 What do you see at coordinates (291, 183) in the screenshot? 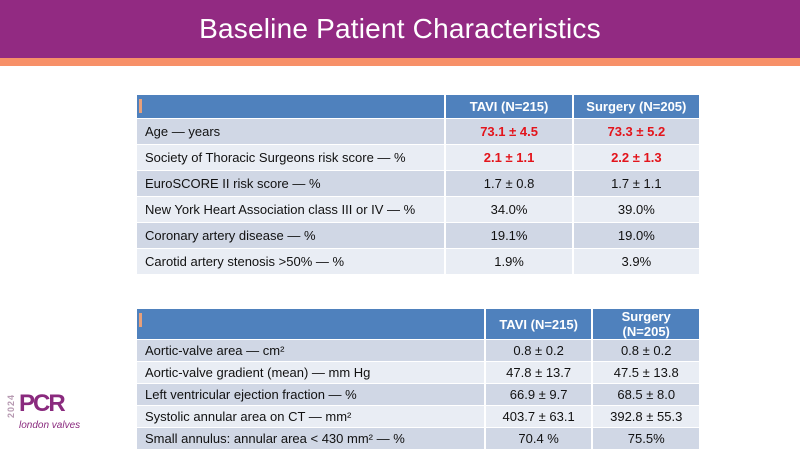
I see `row-label: EuroSCORE II risk score — %` at bounding box center [291, 183].